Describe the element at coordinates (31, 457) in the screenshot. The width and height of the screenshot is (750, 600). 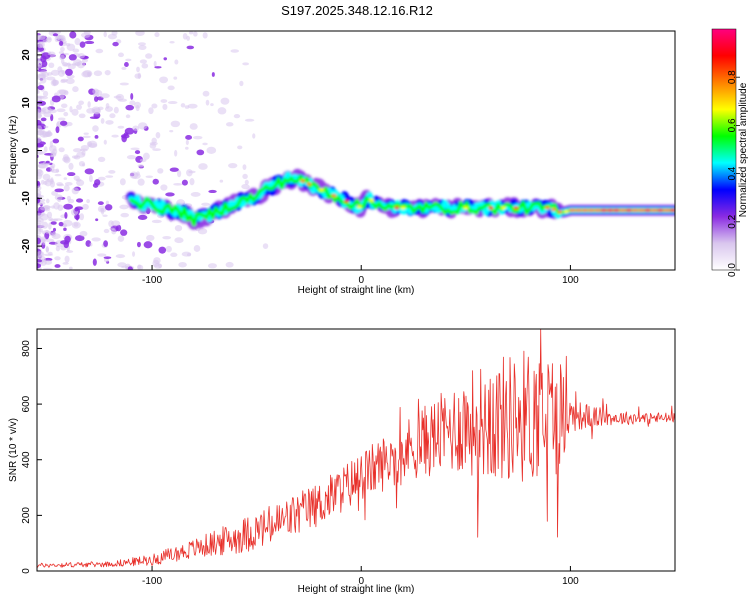
I see `snr-y-axis: 0 200 400 600 800` at that location.